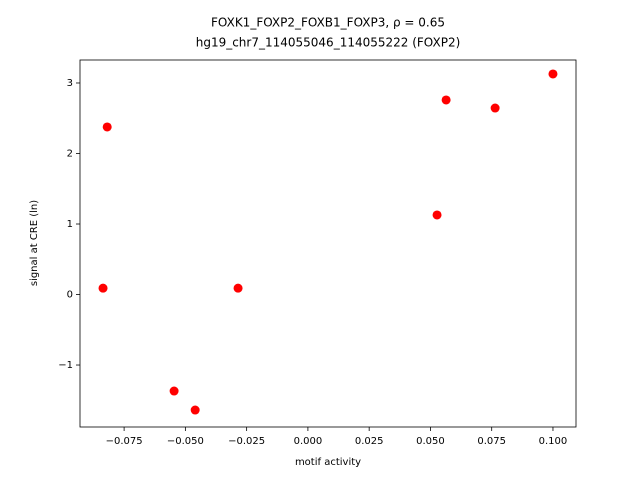 Image resolution: width=640 pixels, height=480 pixels. Describe the element at coordinates (369, 441) in the screenshot. I see `x-tick-label: 0.025` at that location.